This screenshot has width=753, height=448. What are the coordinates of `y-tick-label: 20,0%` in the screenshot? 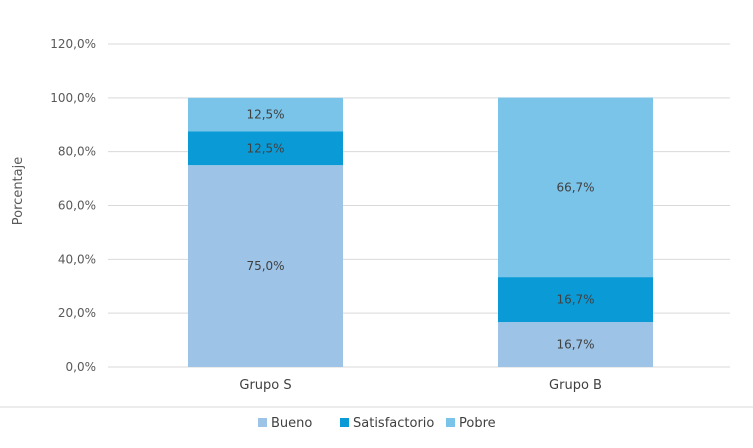 It's located at (77, 313).